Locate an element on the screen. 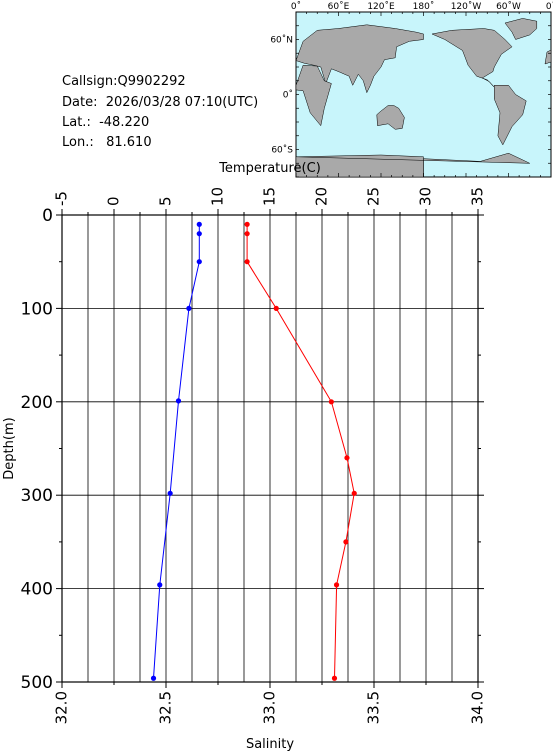 The image size is (553, 751). temperature-tick-label: 30 is located at coordinates (426, 196).